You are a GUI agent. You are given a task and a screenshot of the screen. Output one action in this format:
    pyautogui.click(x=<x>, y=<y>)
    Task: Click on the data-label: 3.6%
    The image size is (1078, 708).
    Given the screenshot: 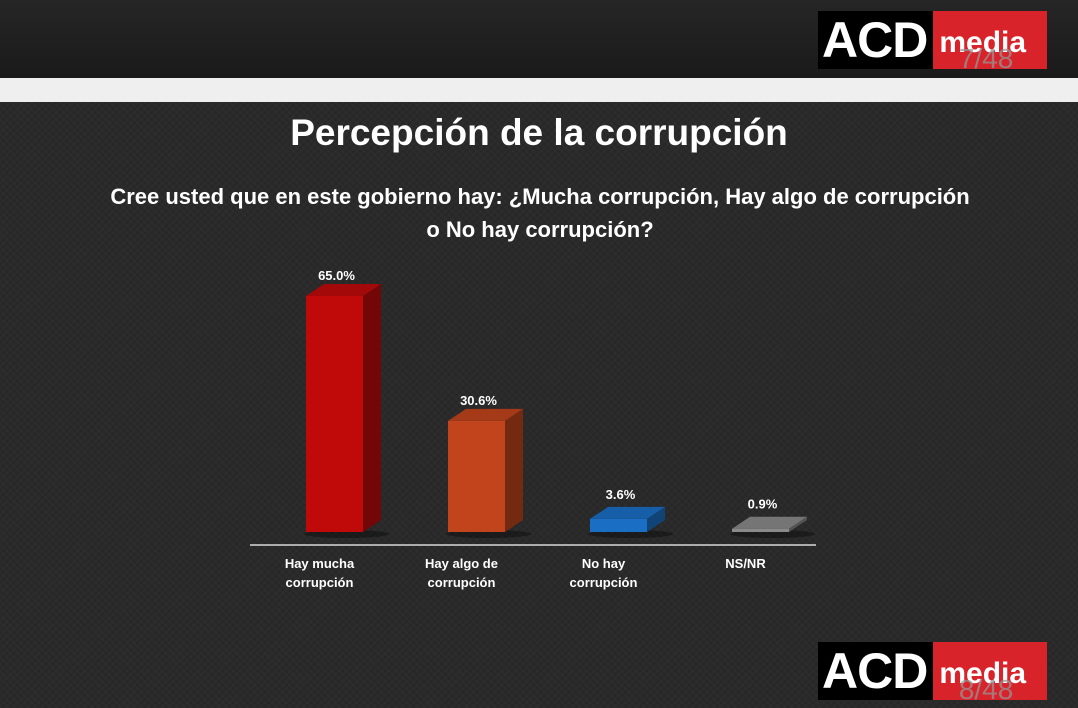 What is the action you would take?
    pyautogui.click(x=621, y=494)
    